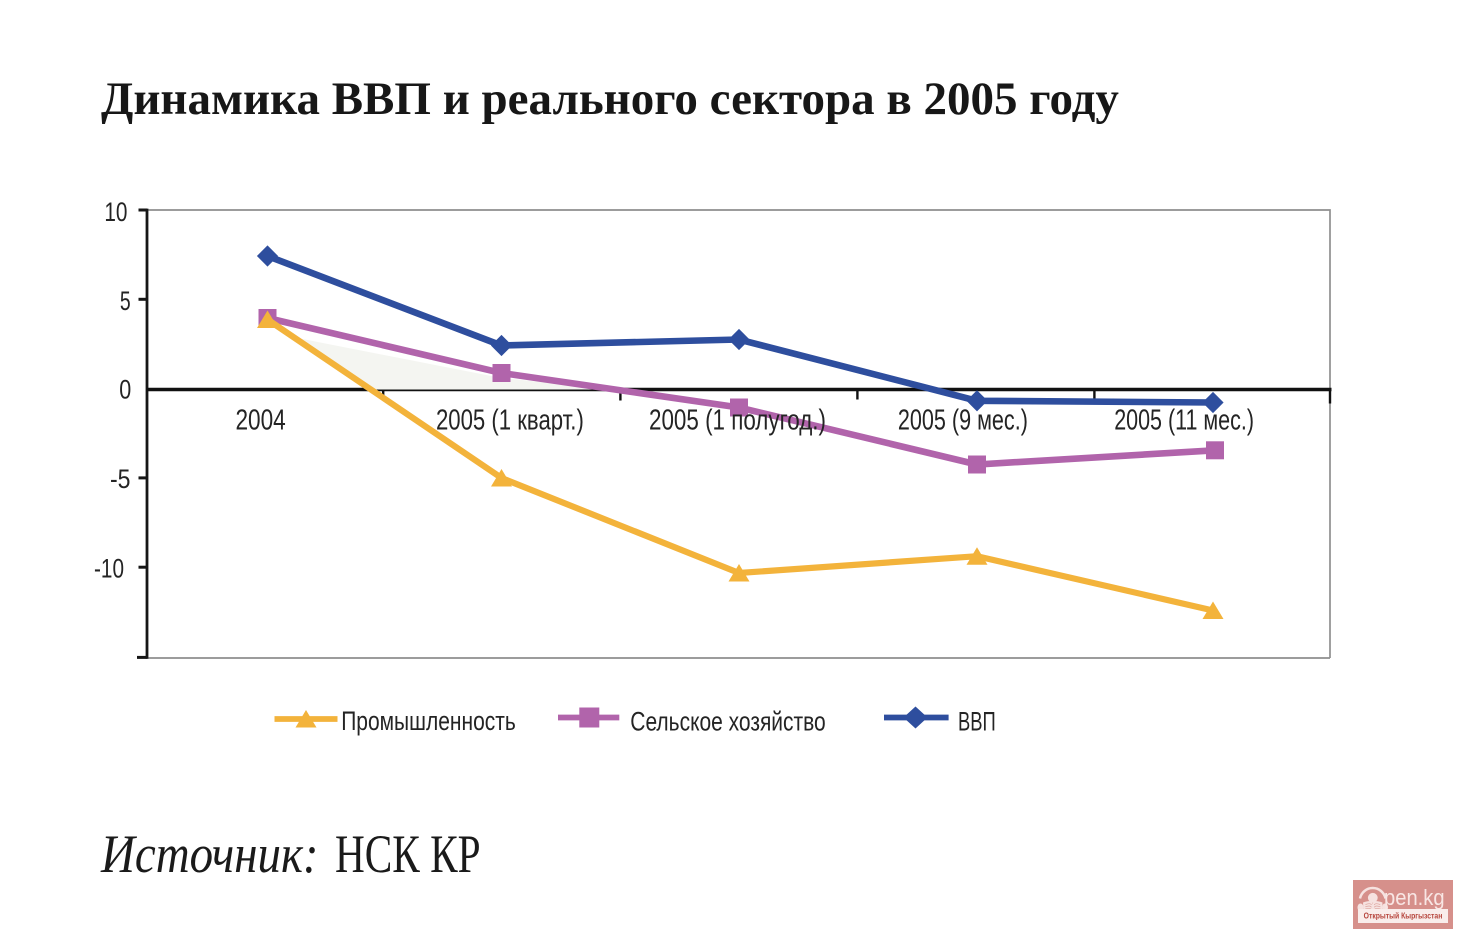  Describe the element at coordinates (109, 569) in the screenshot. I see `svg-text: -10` at that location.